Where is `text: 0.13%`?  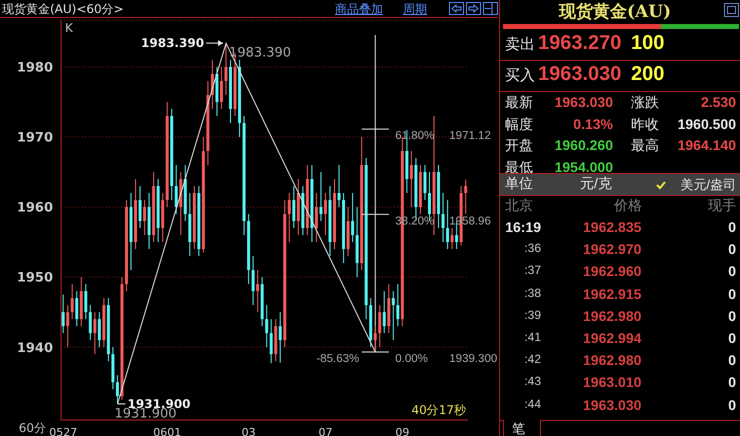
text: 0.13% is located at coordinates (593, 124).